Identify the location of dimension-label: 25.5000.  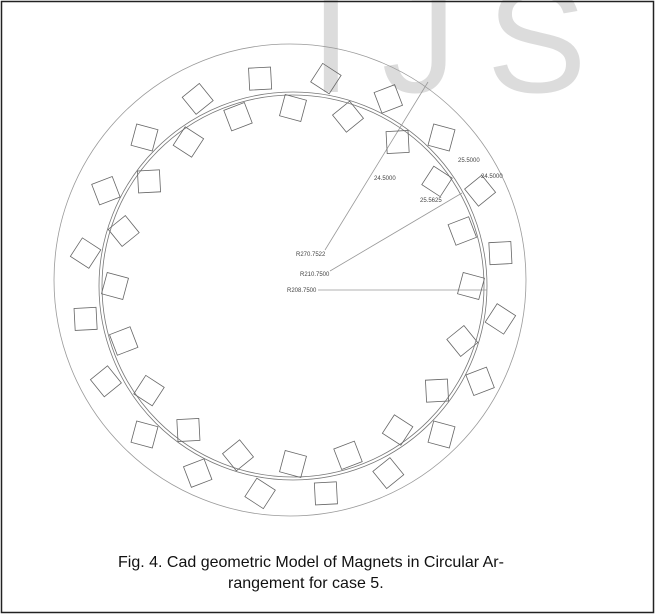
(469, 161).